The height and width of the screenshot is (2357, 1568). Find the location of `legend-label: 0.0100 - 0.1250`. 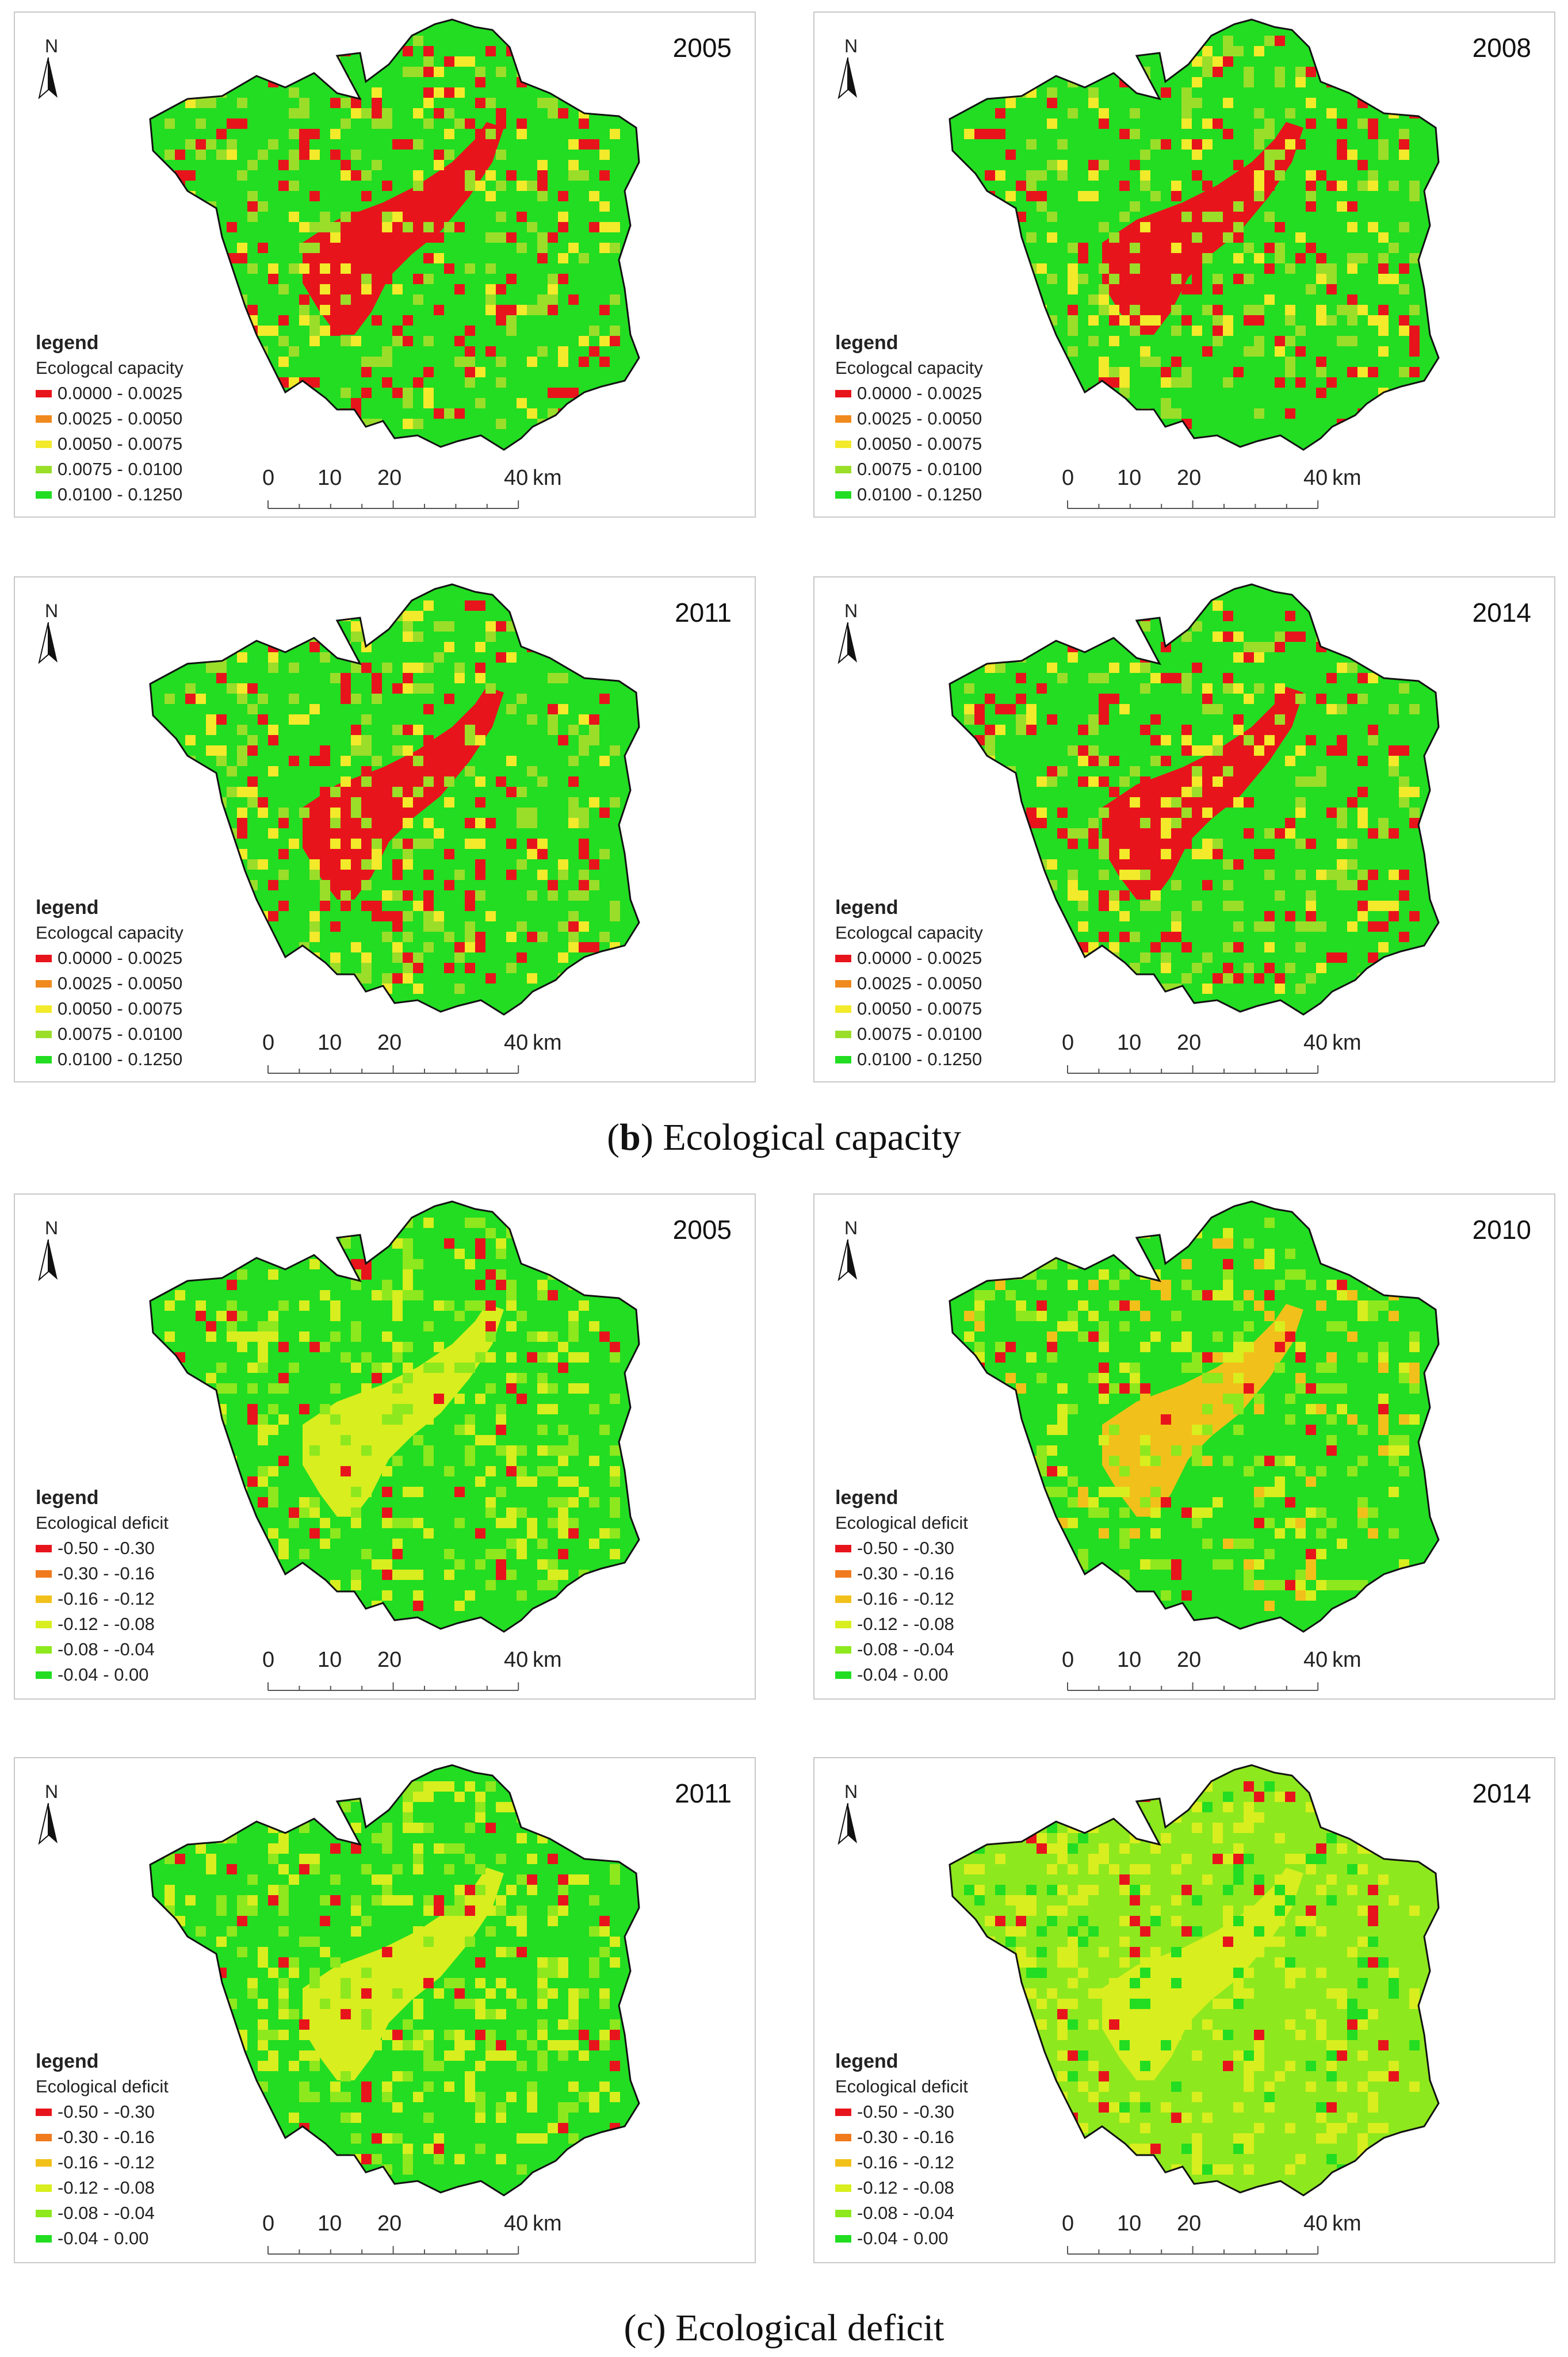

legend-label: 0.0100 - 0.1250 is located at coordinates (919, 494).